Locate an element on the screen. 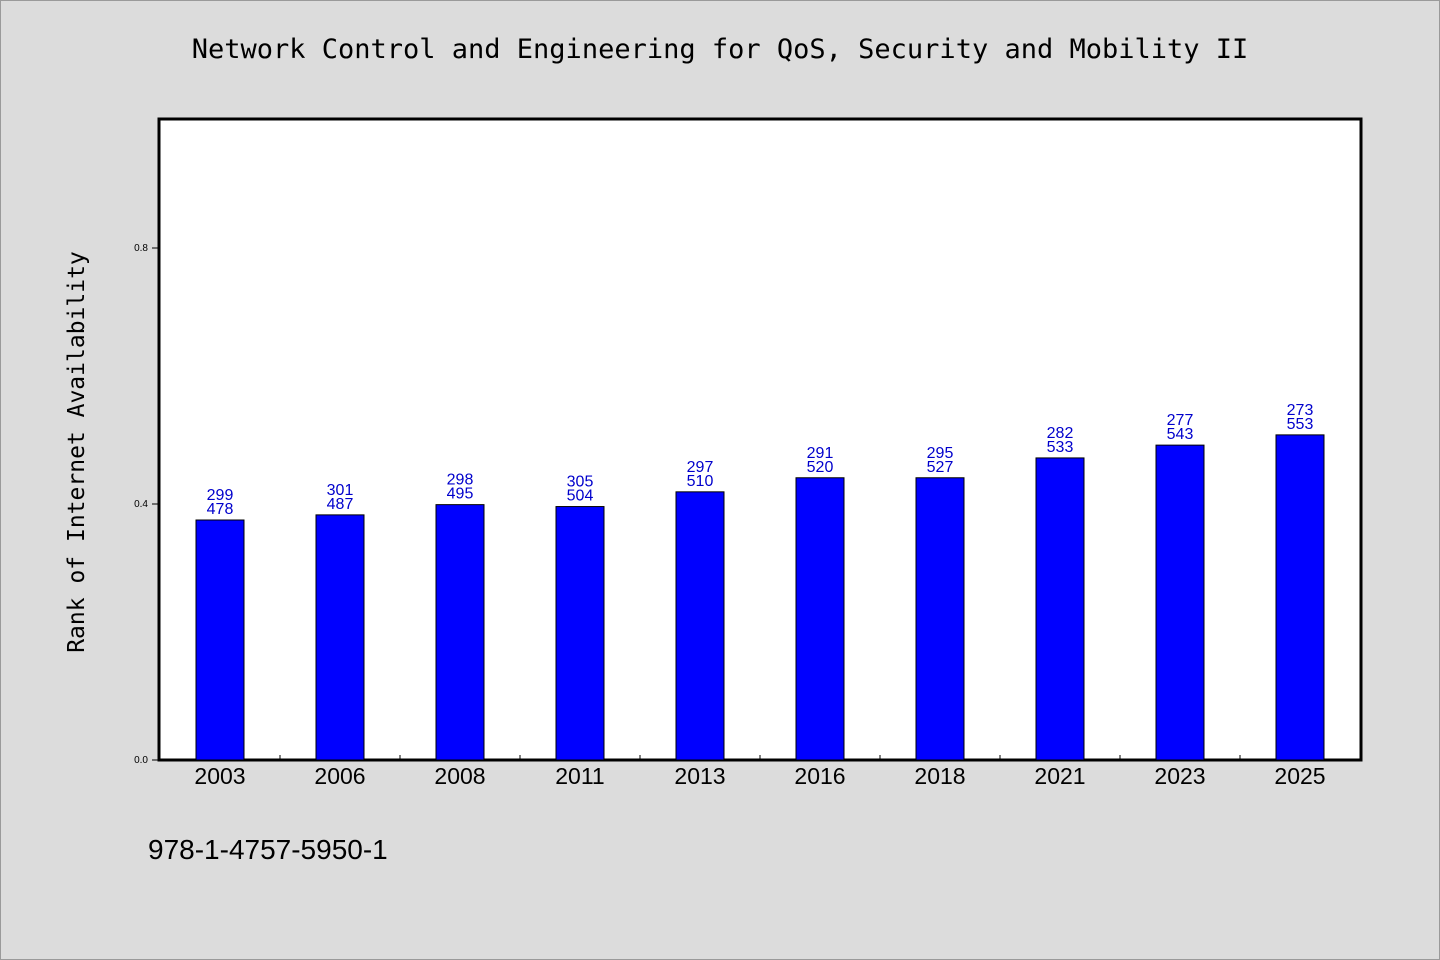 This screenshot has height=960, width=1440. data-label-bottom: 487 is located at coordinates (340, 504).